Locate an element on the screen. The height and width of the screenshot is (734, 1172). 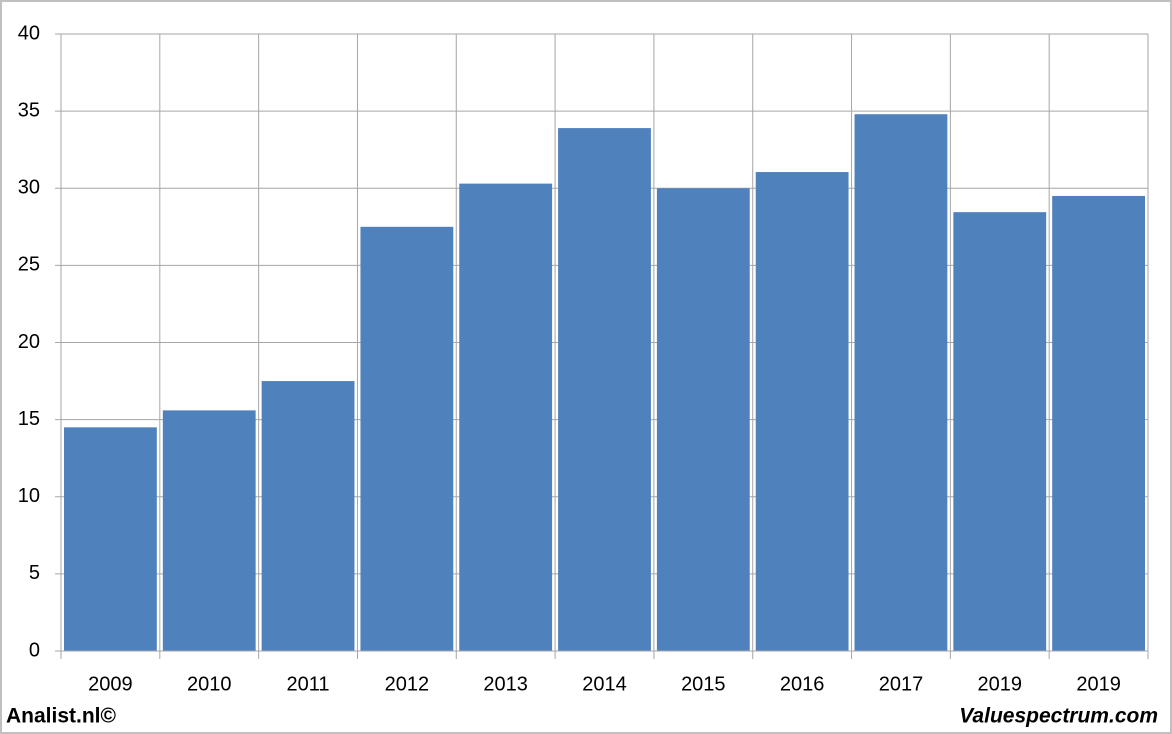
y-tick-label: 0 is located at coordinates (34, 650).